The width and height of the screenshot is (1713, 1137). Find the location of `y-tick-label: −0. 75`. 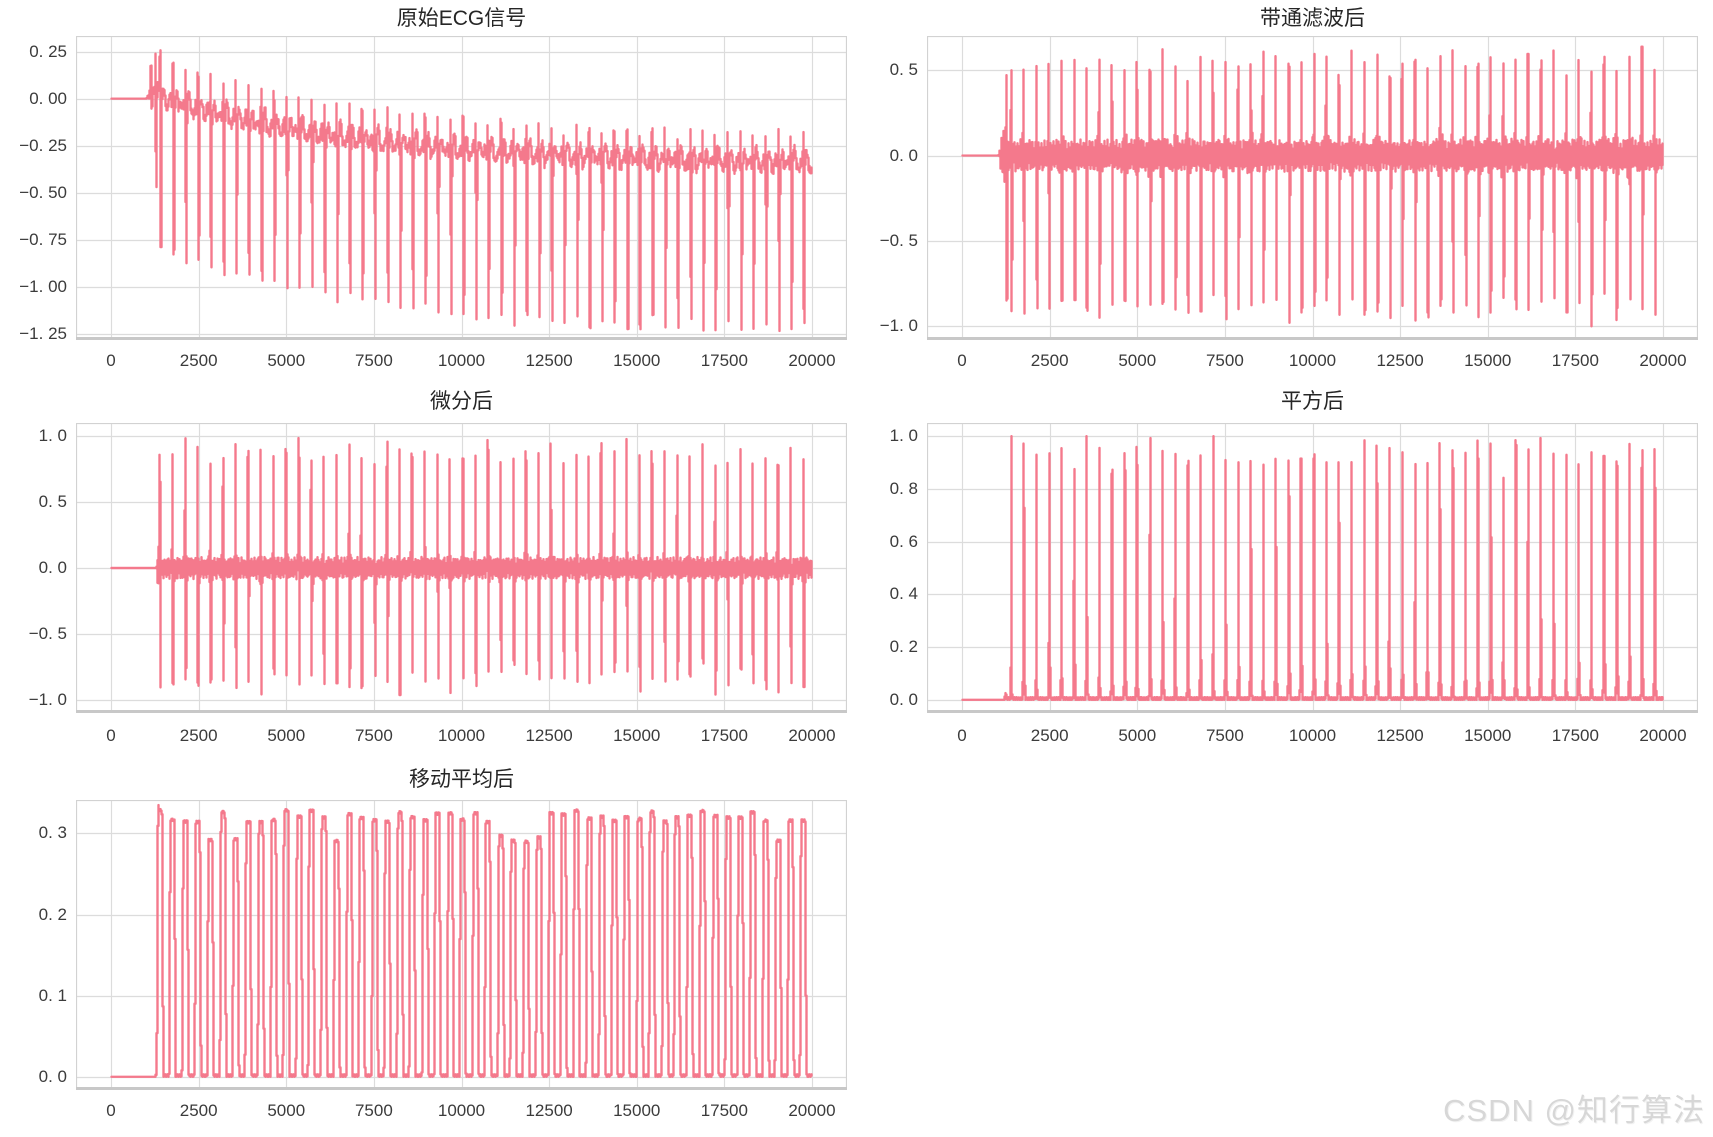

y-tick-label: −0. 75 is located at coordinates (43, 239).